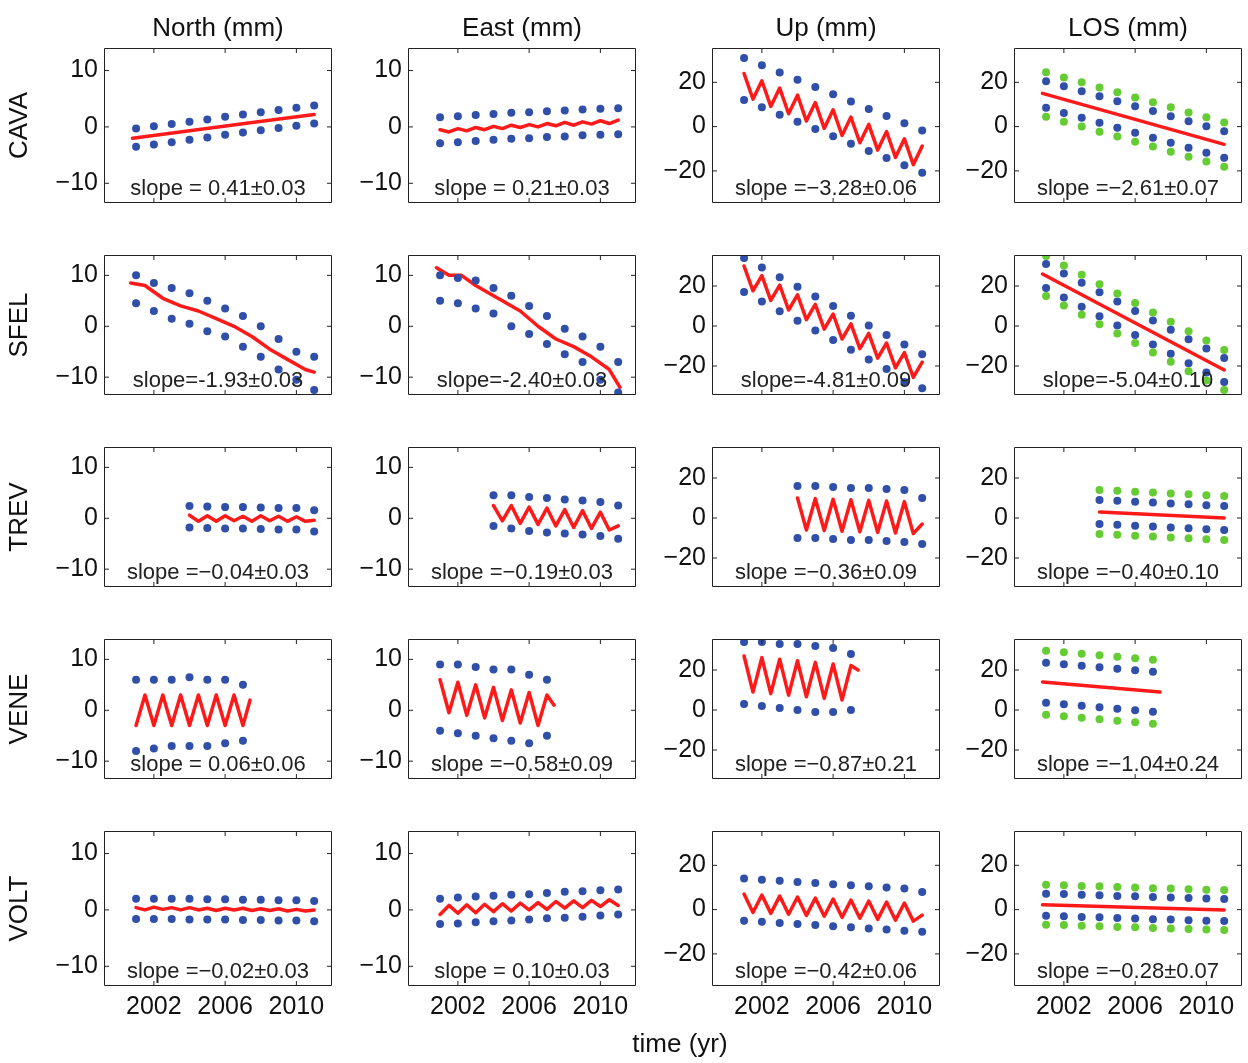 The height and width of the screenshot is (1063, 1248). Describe the element at coordinates (692, 283) in the screenshot. I see `y-tick-label: 20` at that location.